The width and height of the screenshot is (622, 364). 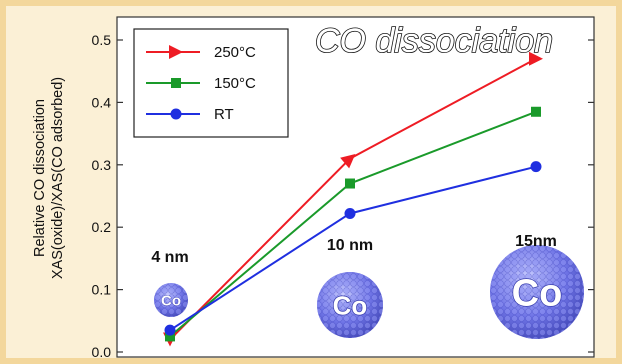 I want to click on y-tick-label: 0.5, so click(x=102, y=40).